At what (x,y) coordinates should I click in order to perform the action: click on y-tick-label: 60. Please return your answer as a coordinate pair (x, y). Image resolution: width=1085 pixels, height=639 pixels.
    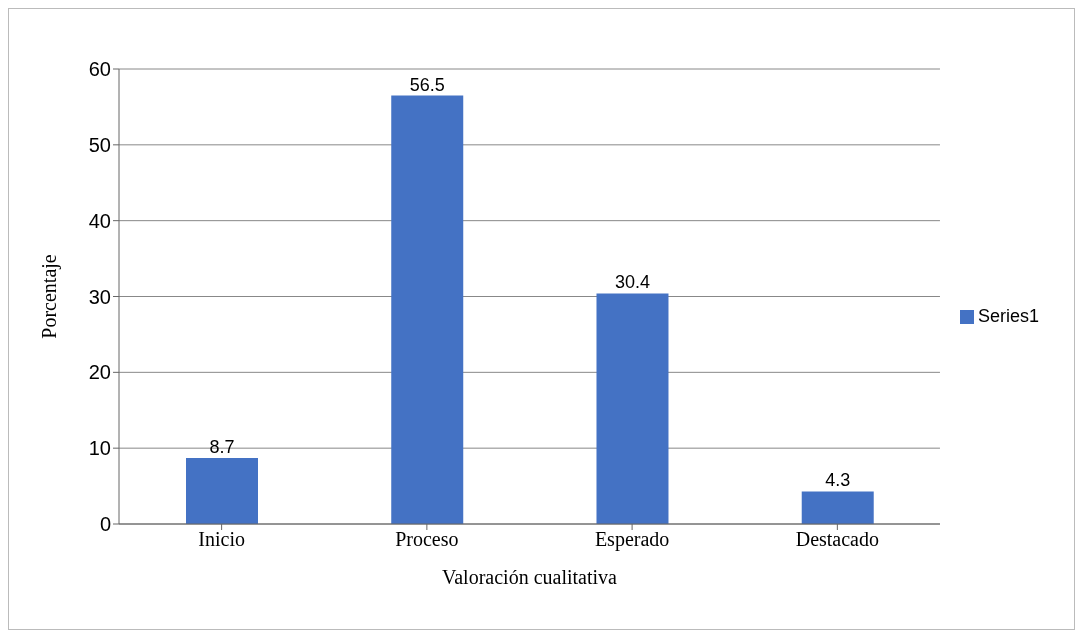
    Looking at the image, I should click on (99, 69).